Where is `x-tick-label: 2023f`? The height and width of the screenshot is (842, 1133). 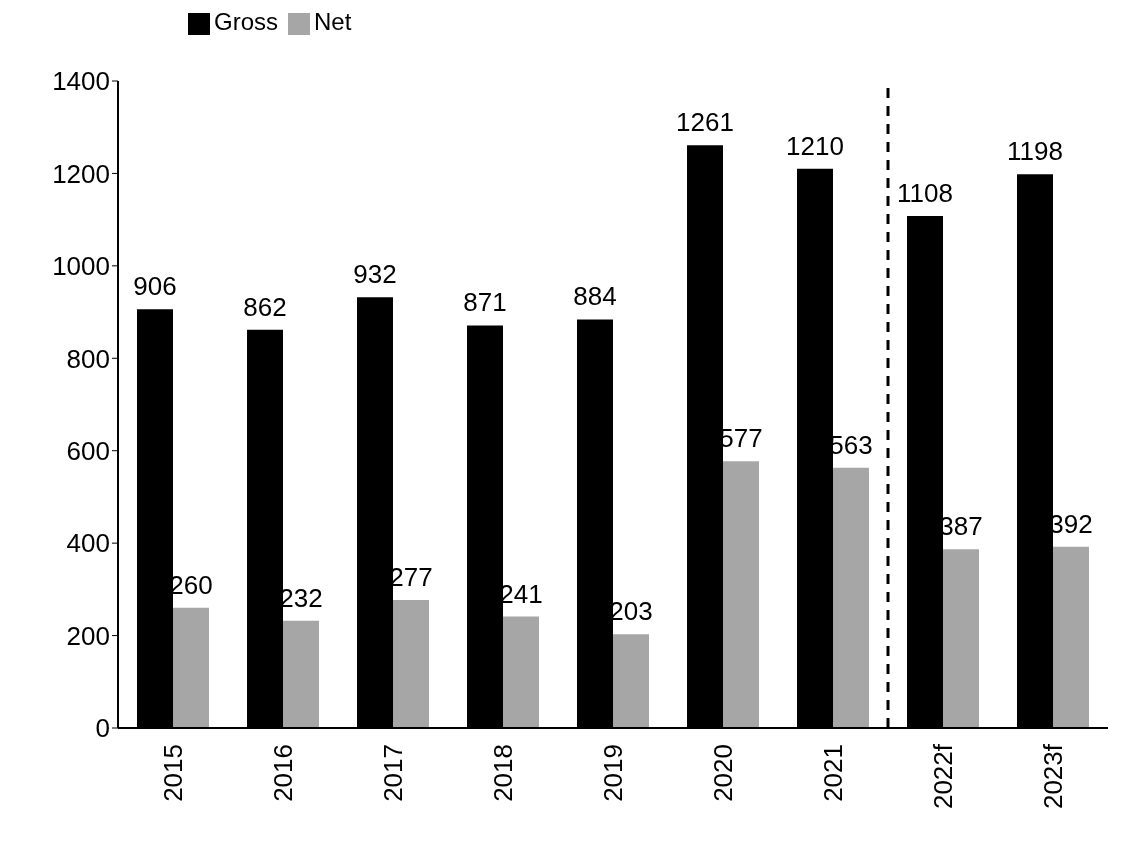
x-tick-label: 2023f is located at coordinates (1053, 776).